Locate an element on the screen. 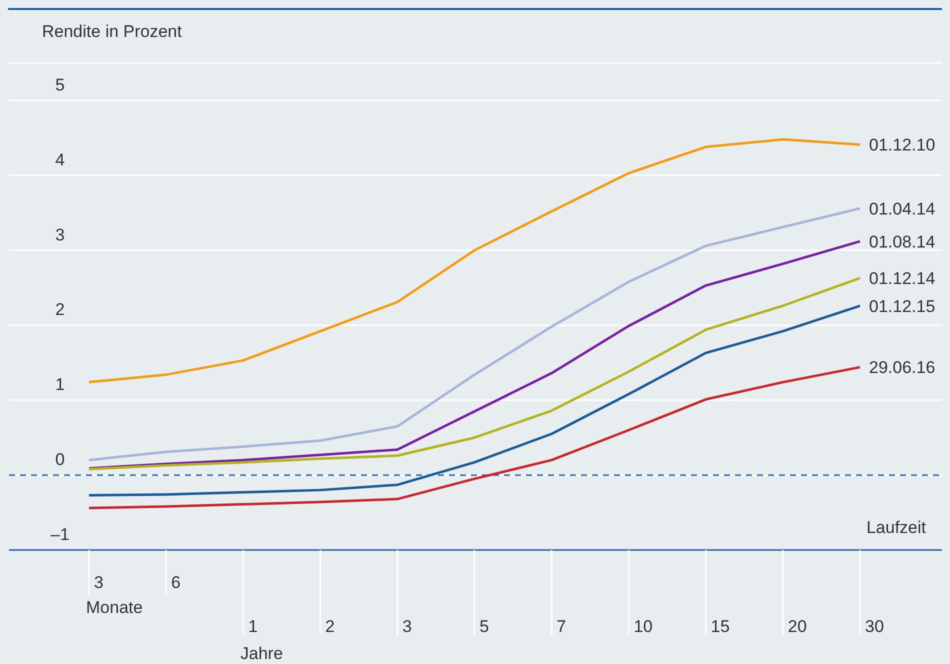 This screenshot has height=664, width=950. text: Jahre is located at coordinates (261, 654).